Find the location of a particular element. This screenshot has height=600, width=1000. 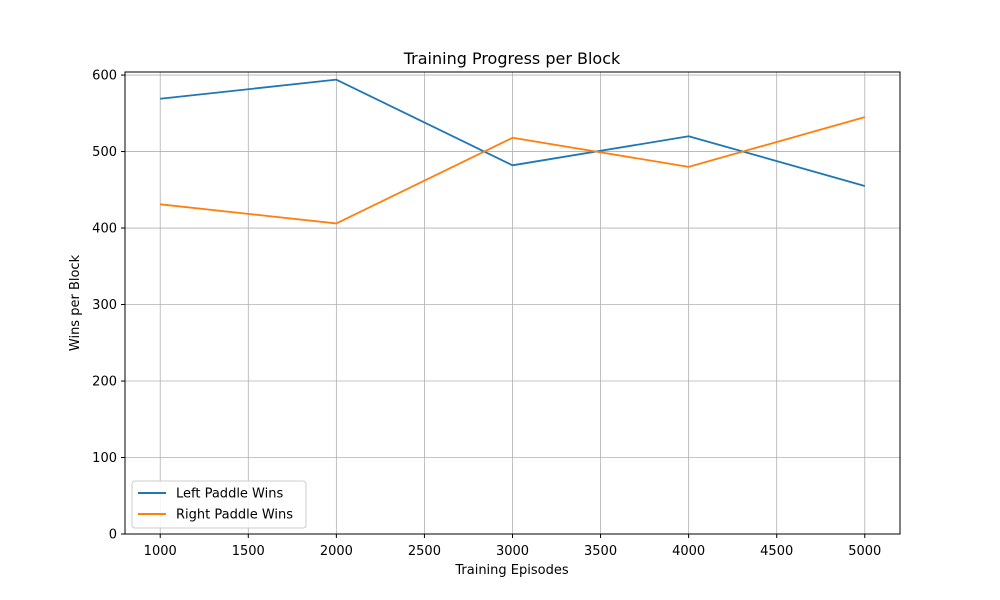

y-tick-label: 100 is located at coordinates (104, 458).